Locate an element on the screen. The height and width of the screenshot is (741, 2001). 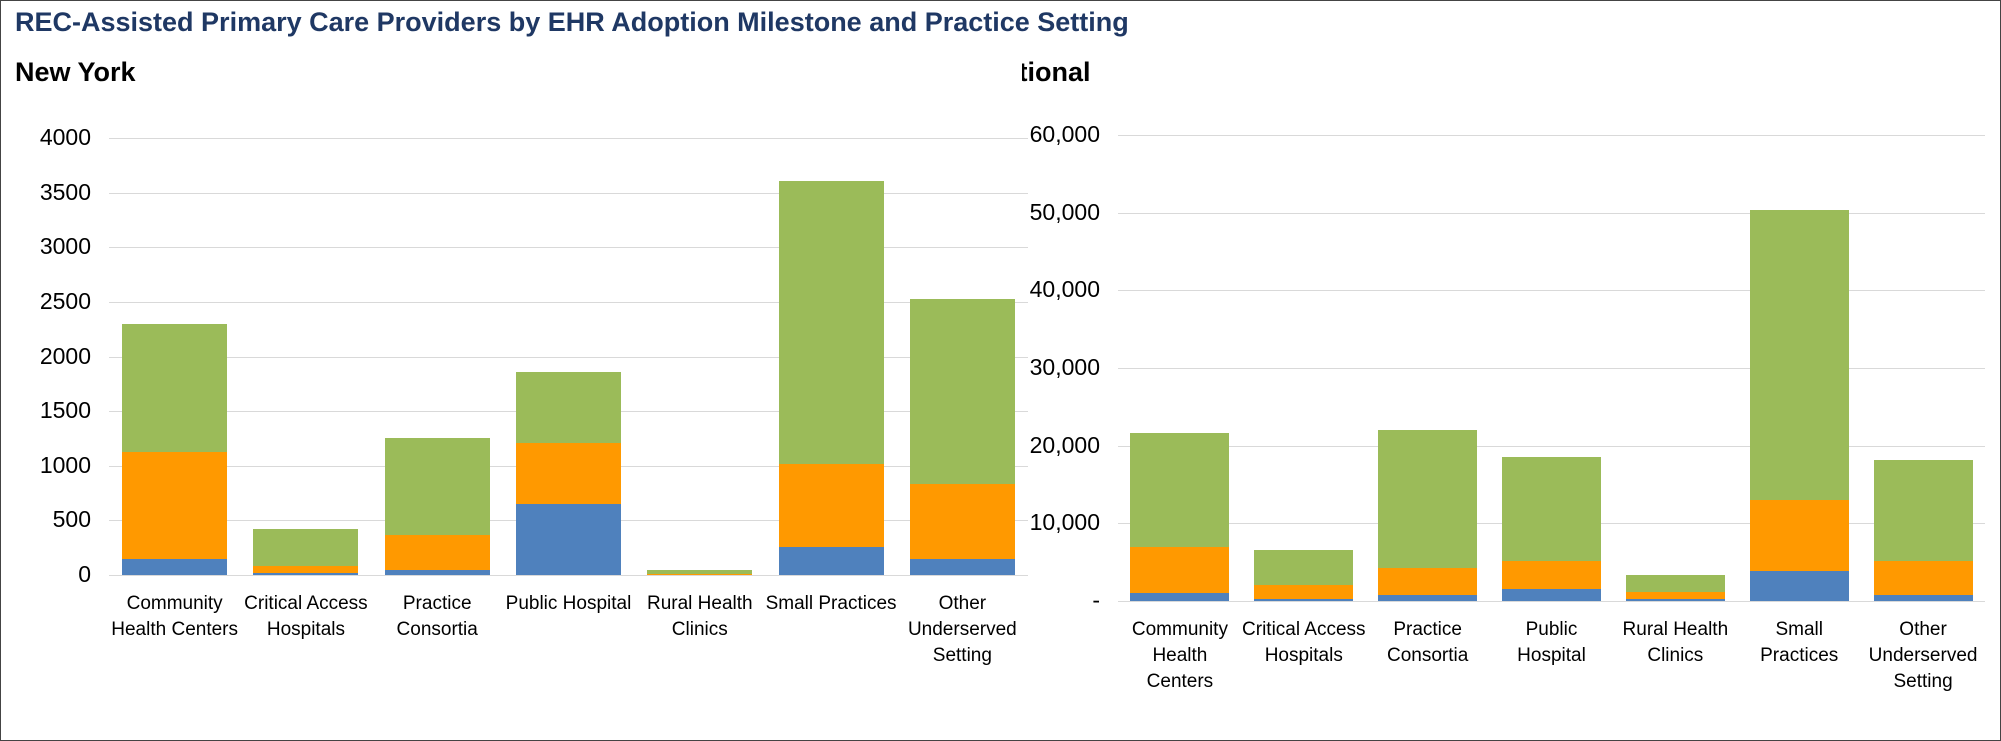
y-tick-label: 50,000 is located at coordinates (1064, 211).